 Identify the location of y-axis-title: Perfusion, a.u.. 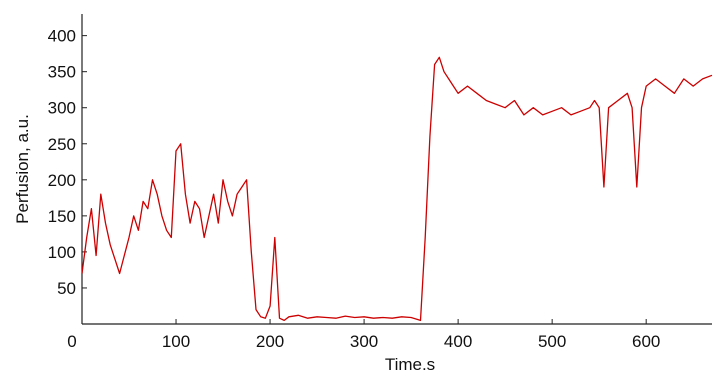
(22, 169).